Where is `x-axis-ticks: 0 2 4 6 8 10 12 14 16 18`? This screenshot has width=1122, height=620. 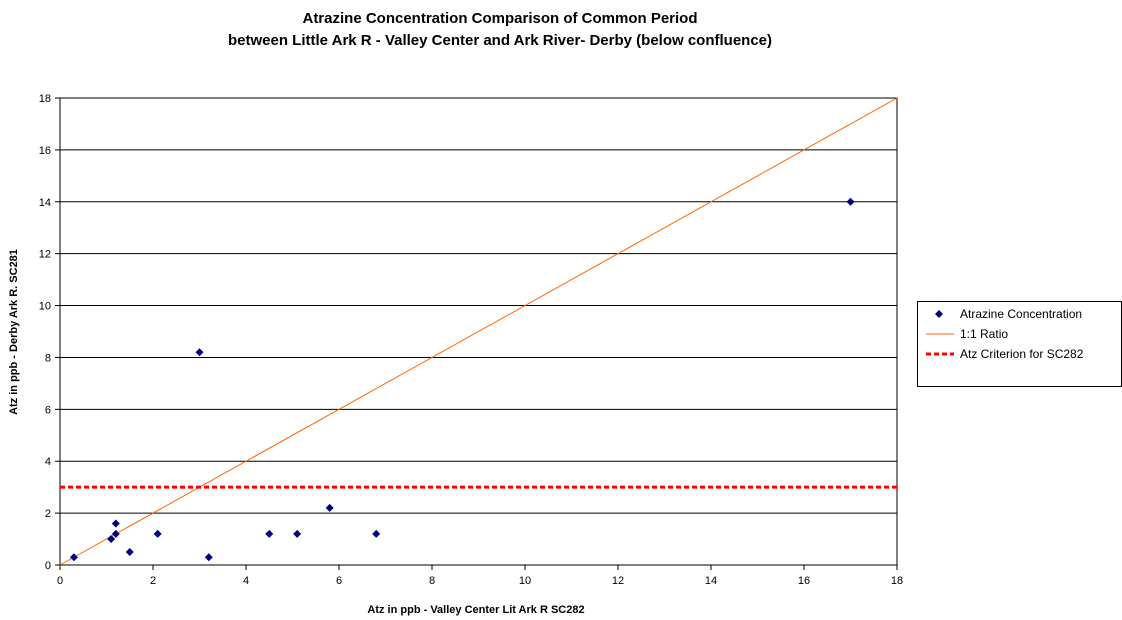 x-axis-ticks: 0 2 4 6 8 10 12 14 16 18 is located at coordinates (480, 576).